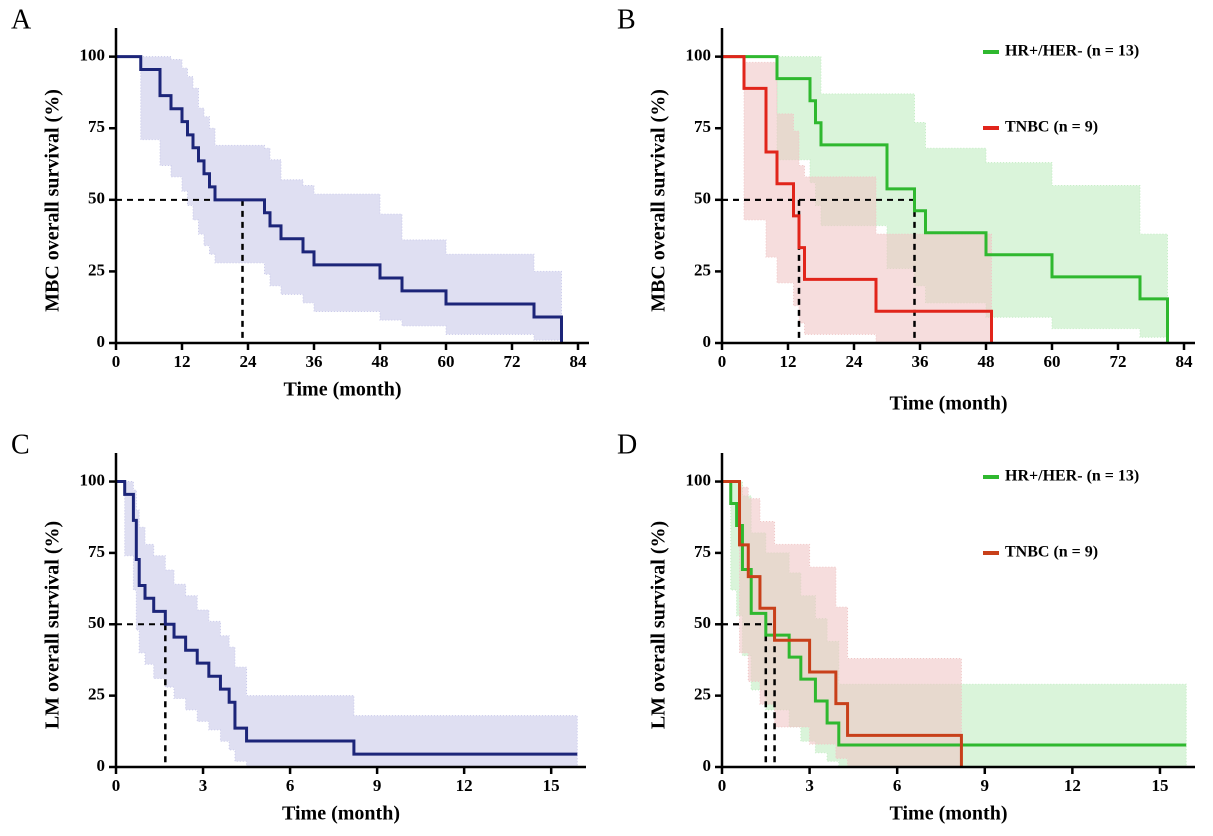  I want to click on panel-label: C, so click(20, 444).